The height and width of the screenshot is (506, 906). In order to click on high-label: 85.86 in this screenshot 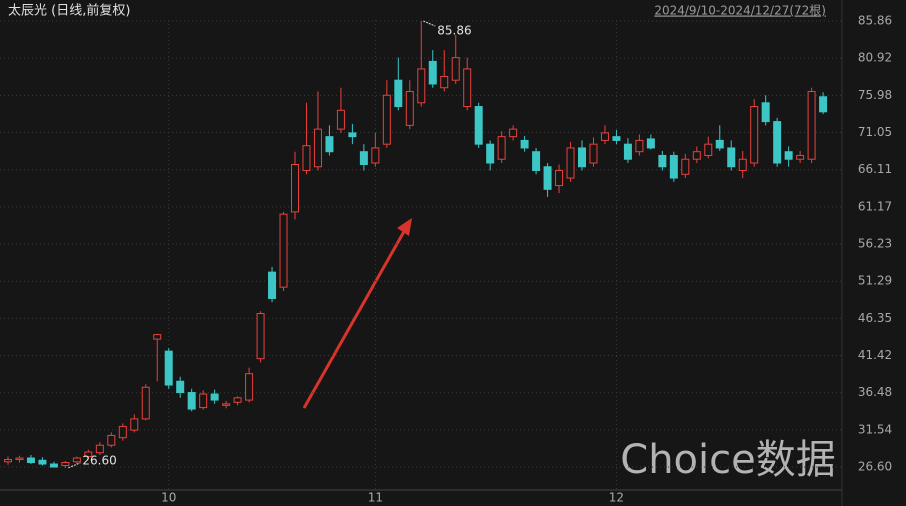, I will do `click(454, 31)`.